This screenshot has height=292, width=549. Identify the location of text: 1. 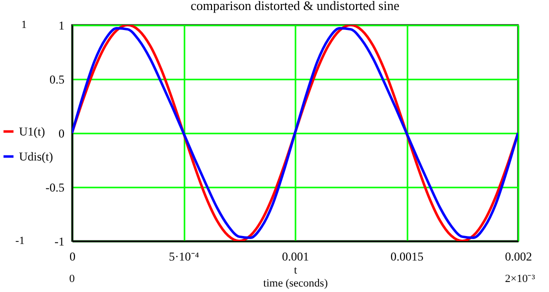
(24, 25).